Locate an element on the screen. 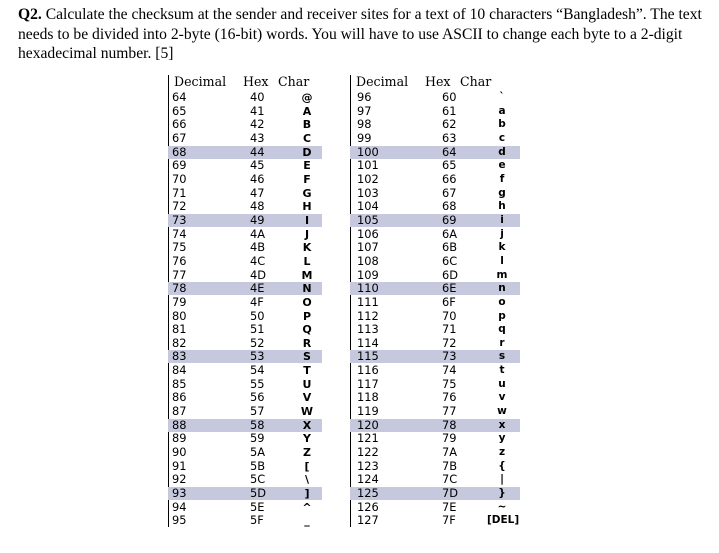 This screenshot has width=719, height=553. hex-cell: 5B is located at coordinates (258, 465).